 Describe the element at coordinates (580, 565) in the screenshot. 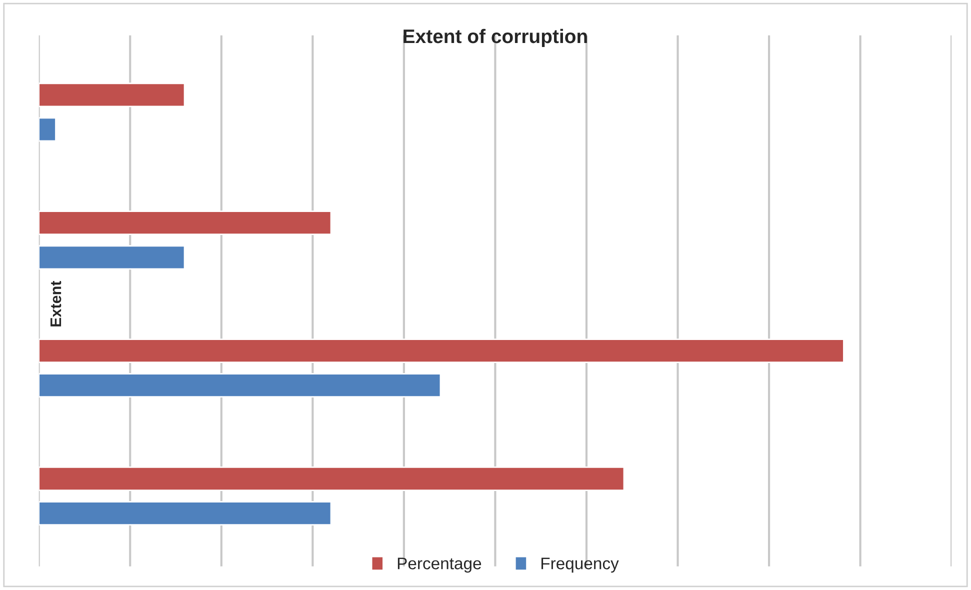

I see `legend-label: Frequency` at that location.